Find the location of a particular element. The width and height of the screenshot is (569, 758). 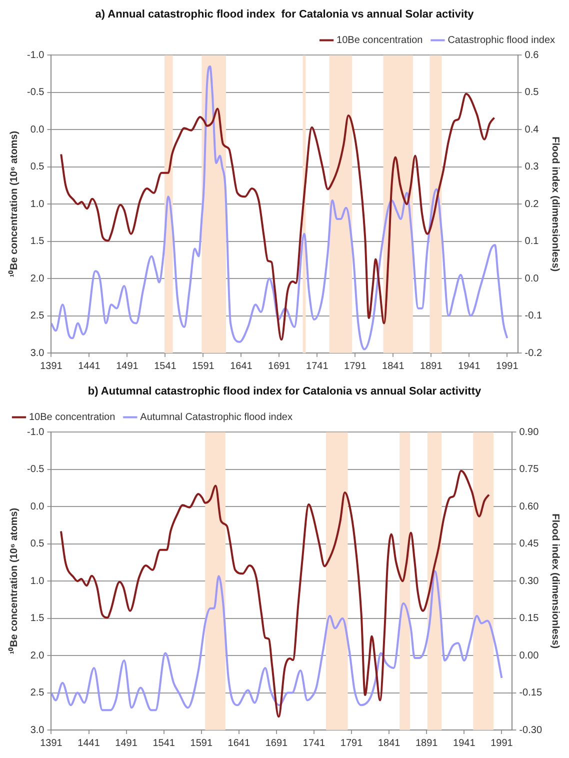

y2-tick-label: 0.90 is located at coordinates (529, 432).